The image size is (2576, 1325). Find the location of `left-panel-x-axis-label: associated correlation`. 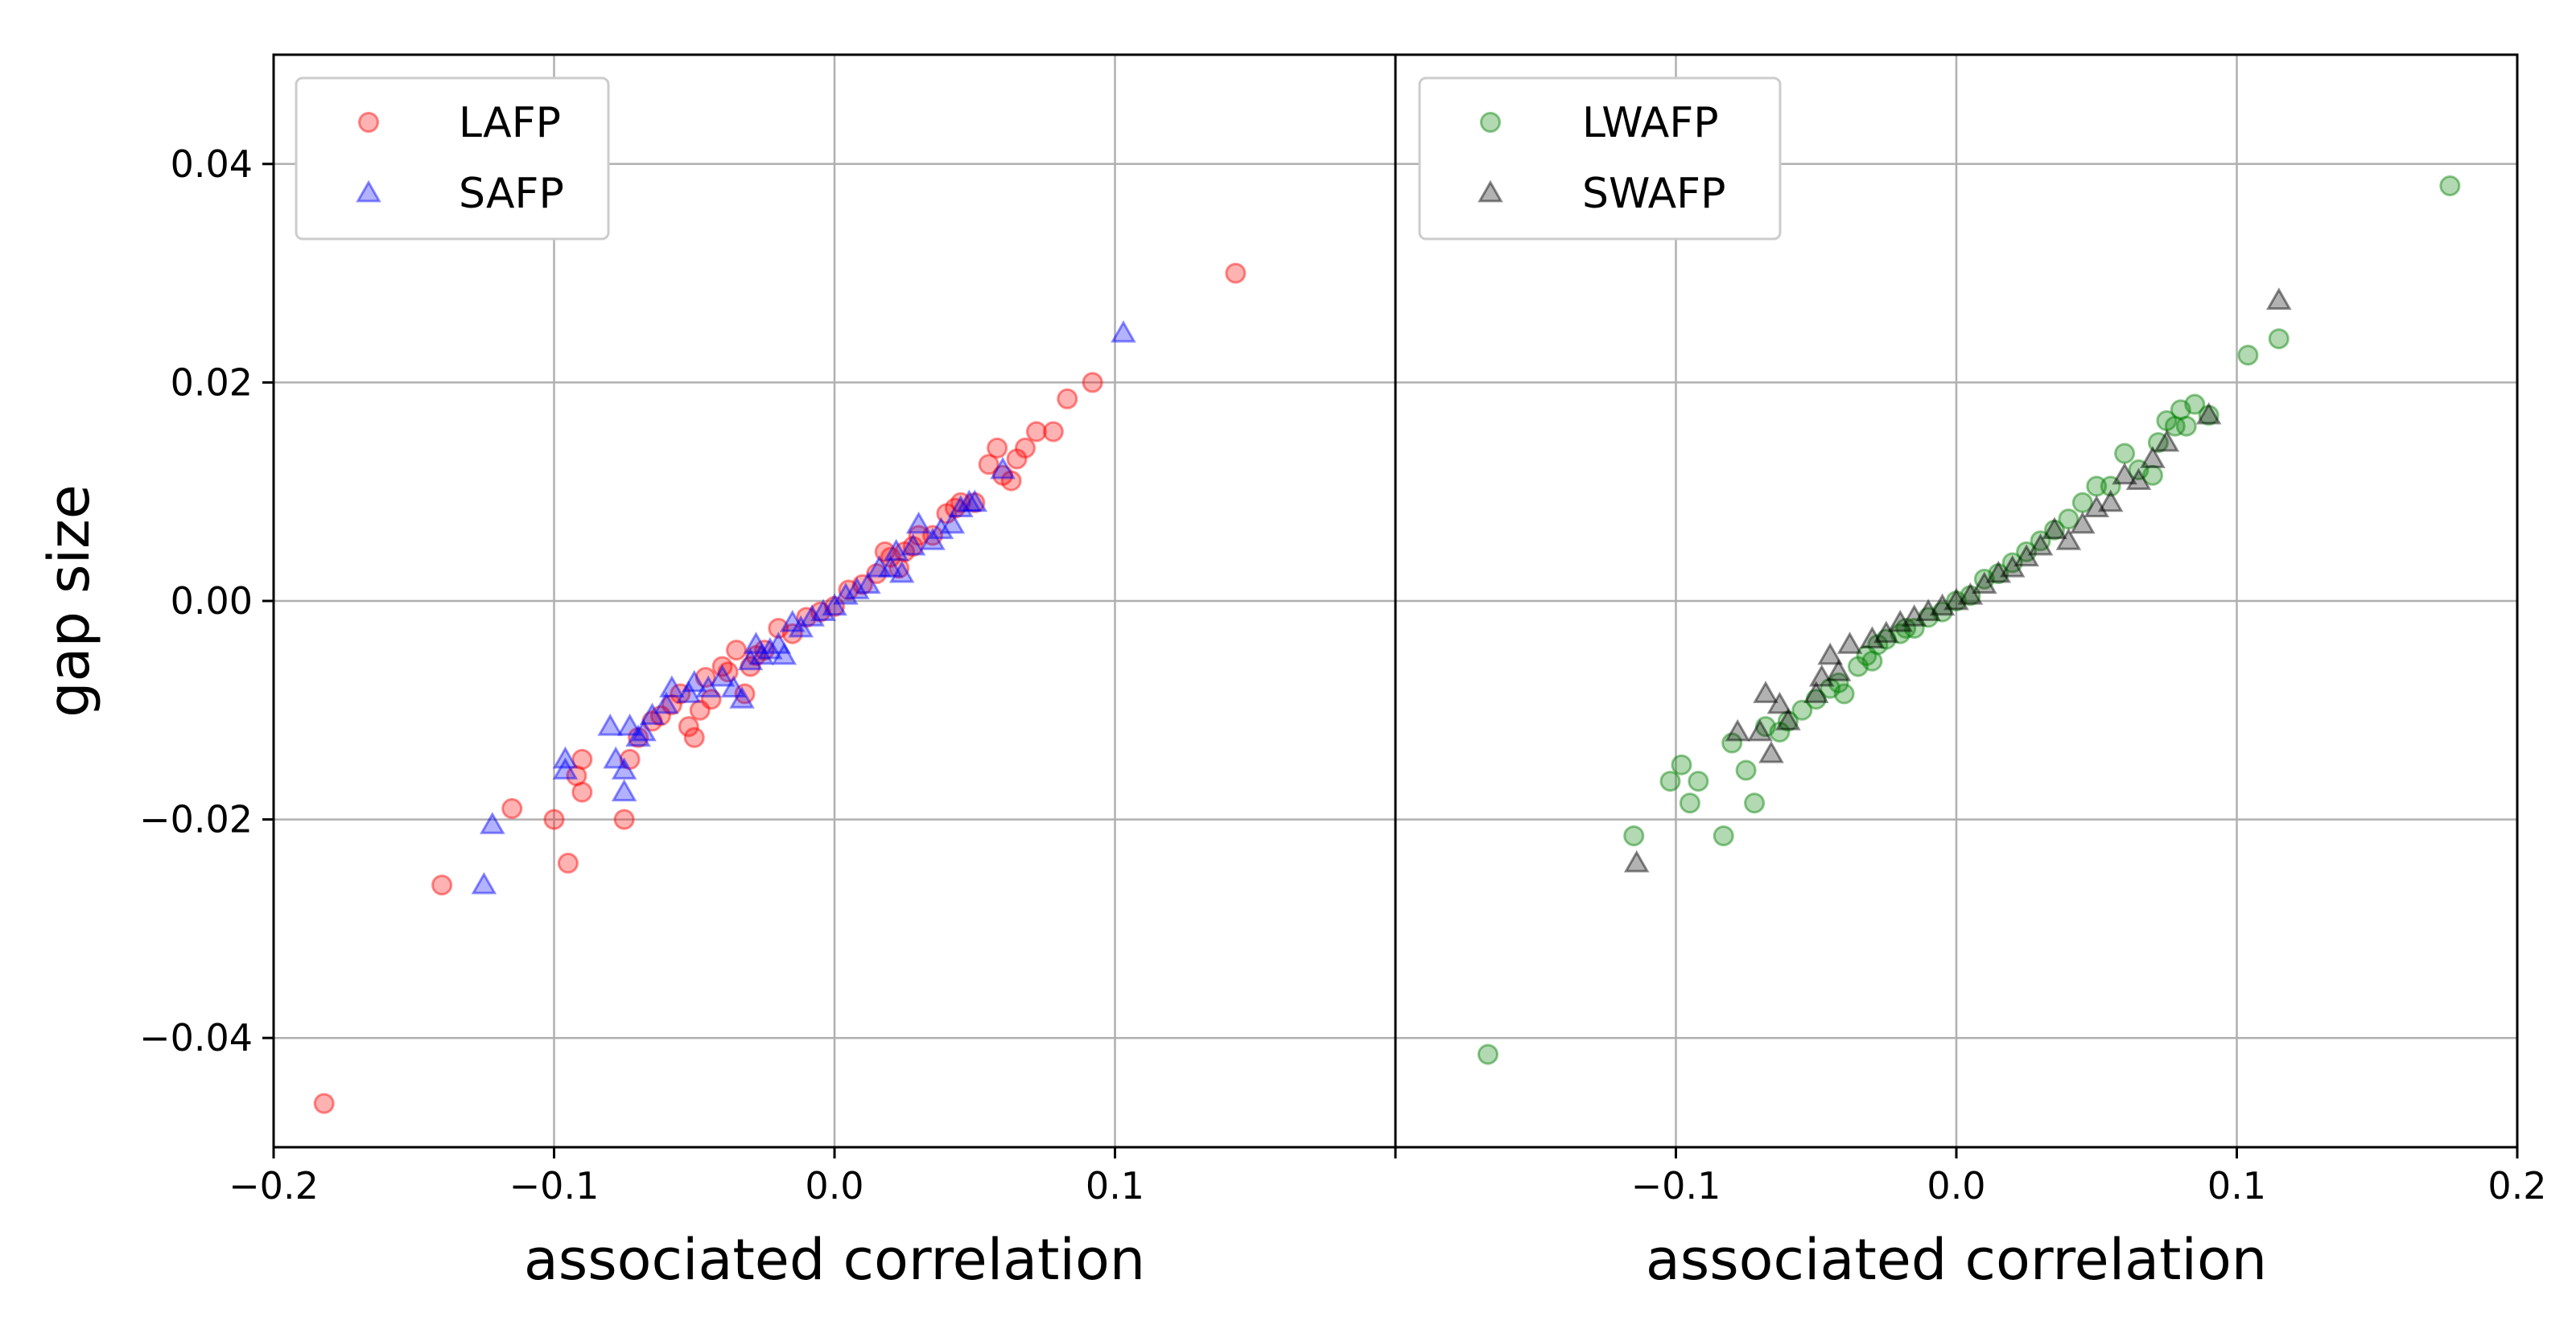

left-panel-x-axis-label: associated correlation is located at coordinates (834, 1260).